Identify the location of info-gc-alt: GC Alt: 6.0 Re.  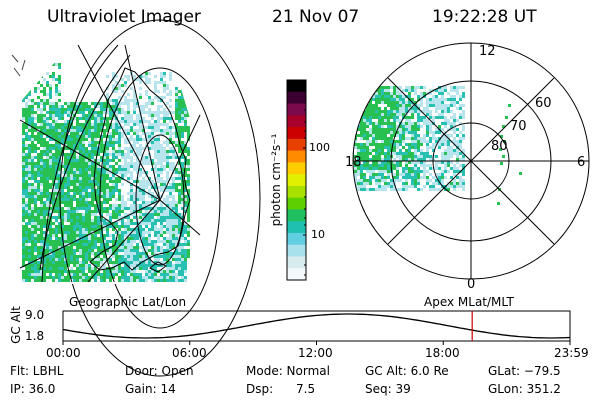
(407, 371).